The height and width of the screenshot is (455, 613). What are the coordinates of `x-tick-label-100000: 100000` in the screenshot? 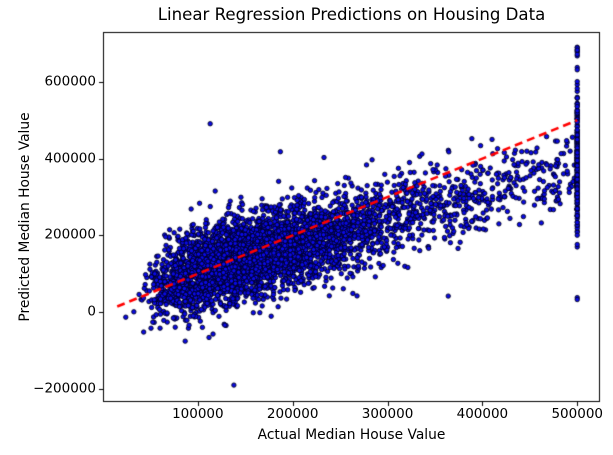 It's located at (198, 414).